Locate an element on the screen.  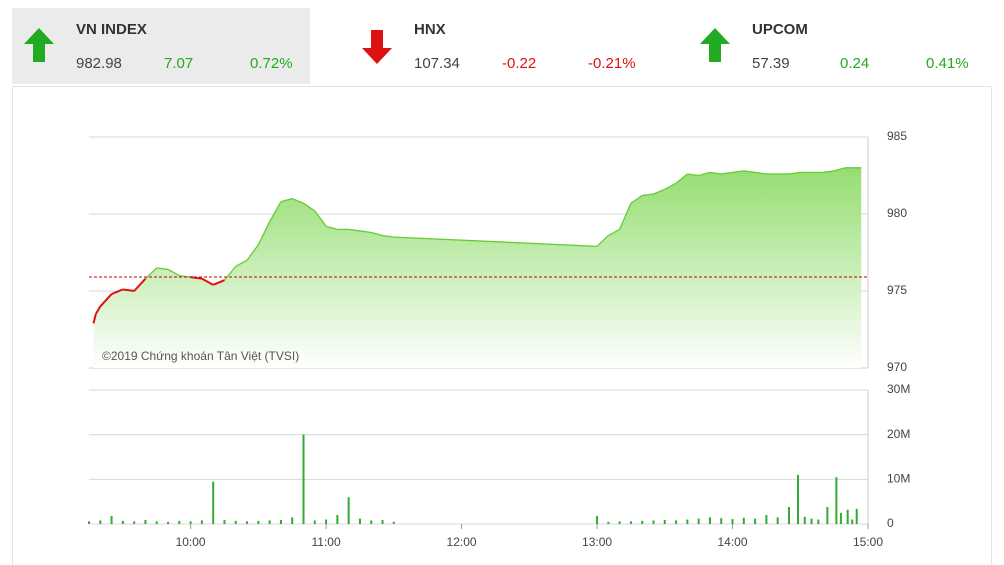
y-tick-label: 10M is located at coordinates (898, 479).